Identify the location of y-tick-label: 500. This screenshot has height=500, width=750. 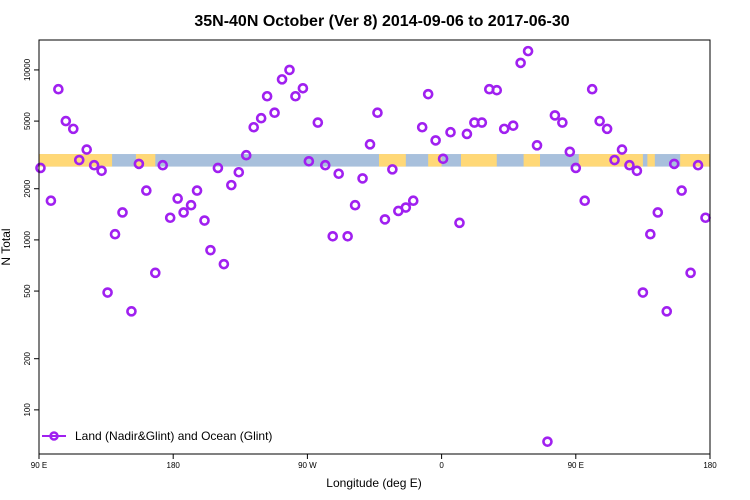
(27, 291).